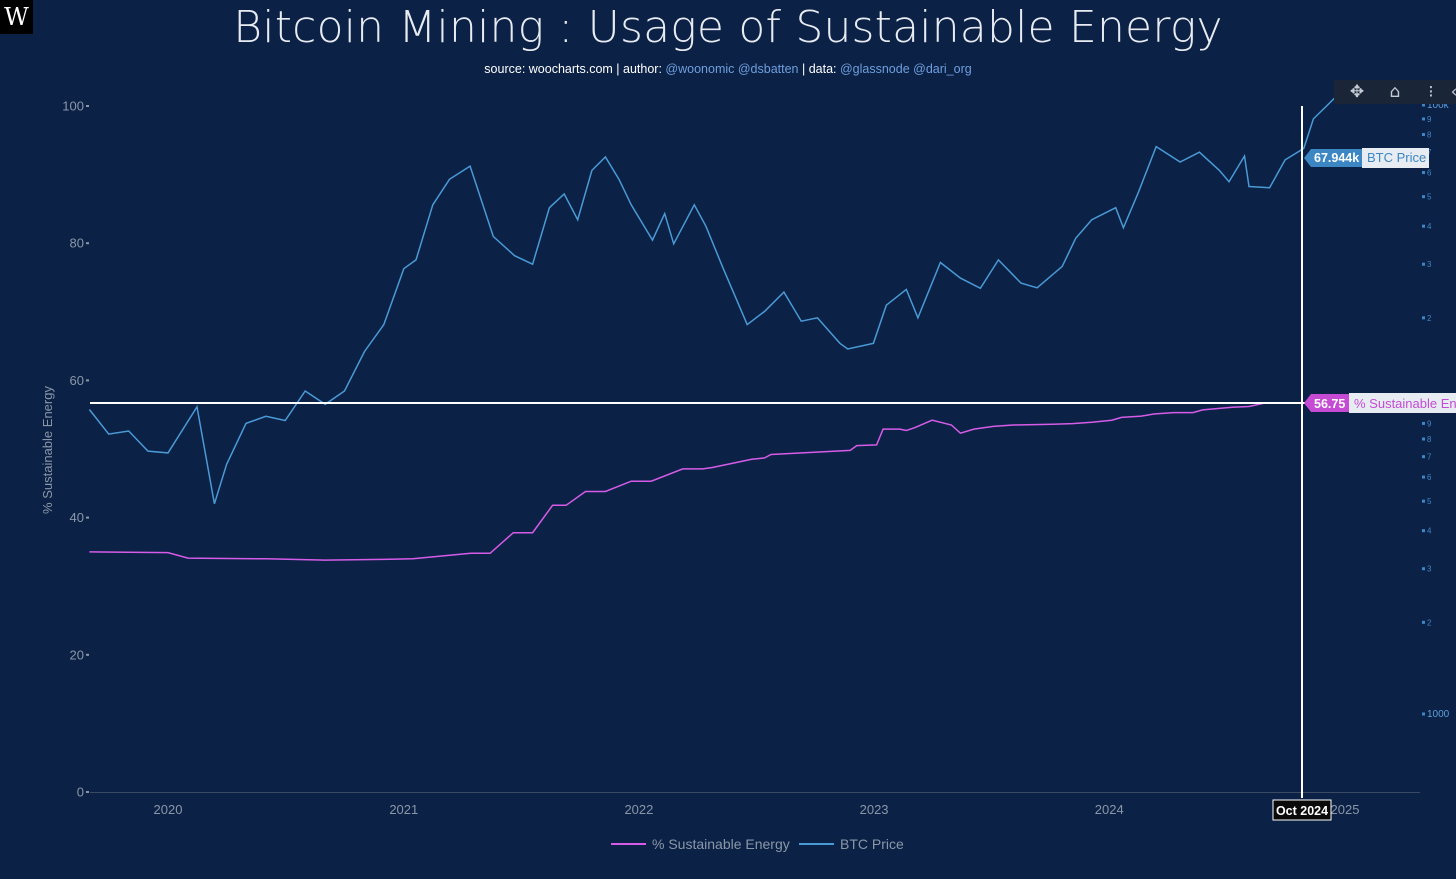  What do you see at coordinates (77, 380) in the screenshot?
I see `y-tick-label: 60` at bounding box center [77, 380].